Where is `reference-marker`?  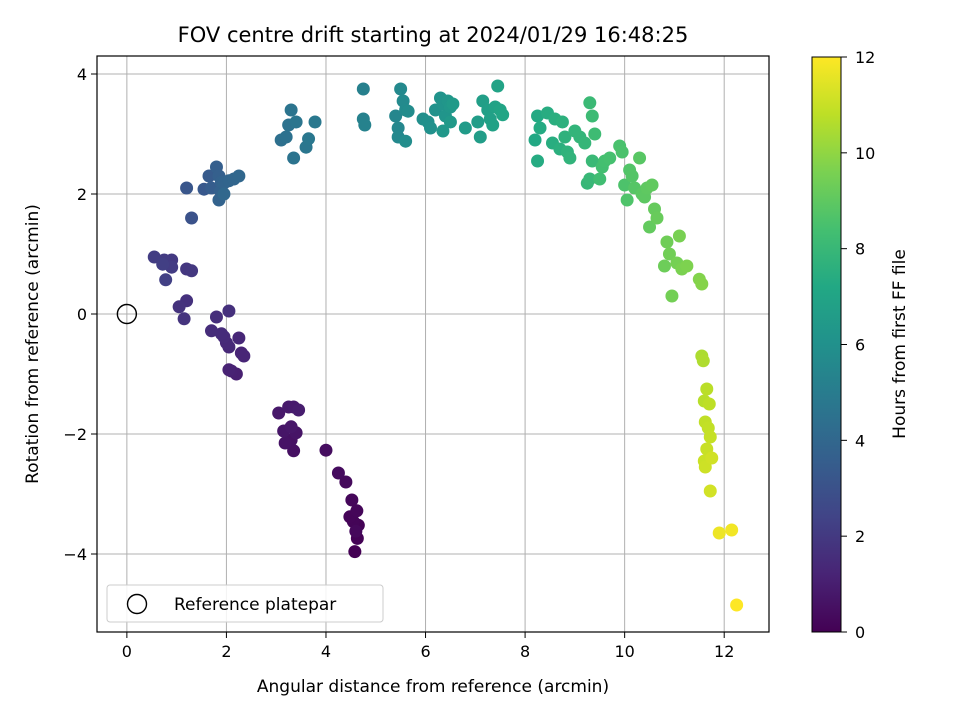 reference-marker is located at coordinates (127, 314).